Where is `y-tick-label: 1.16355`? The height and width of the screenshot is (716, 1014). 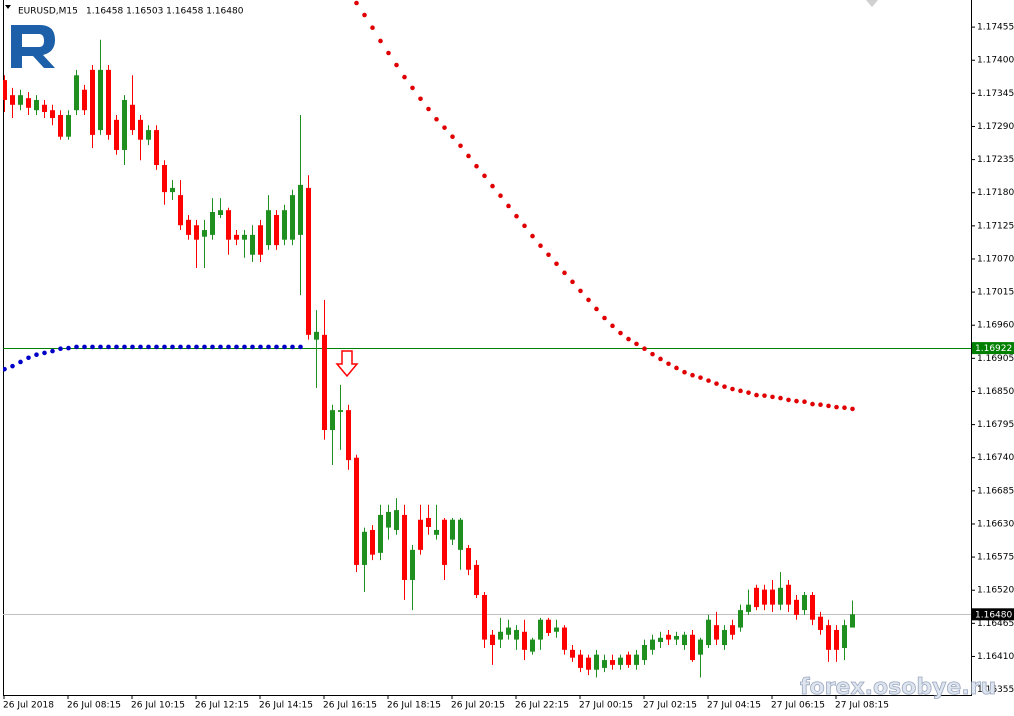 y-tick-label: 1.16355 is located at coordinates (995, 690).